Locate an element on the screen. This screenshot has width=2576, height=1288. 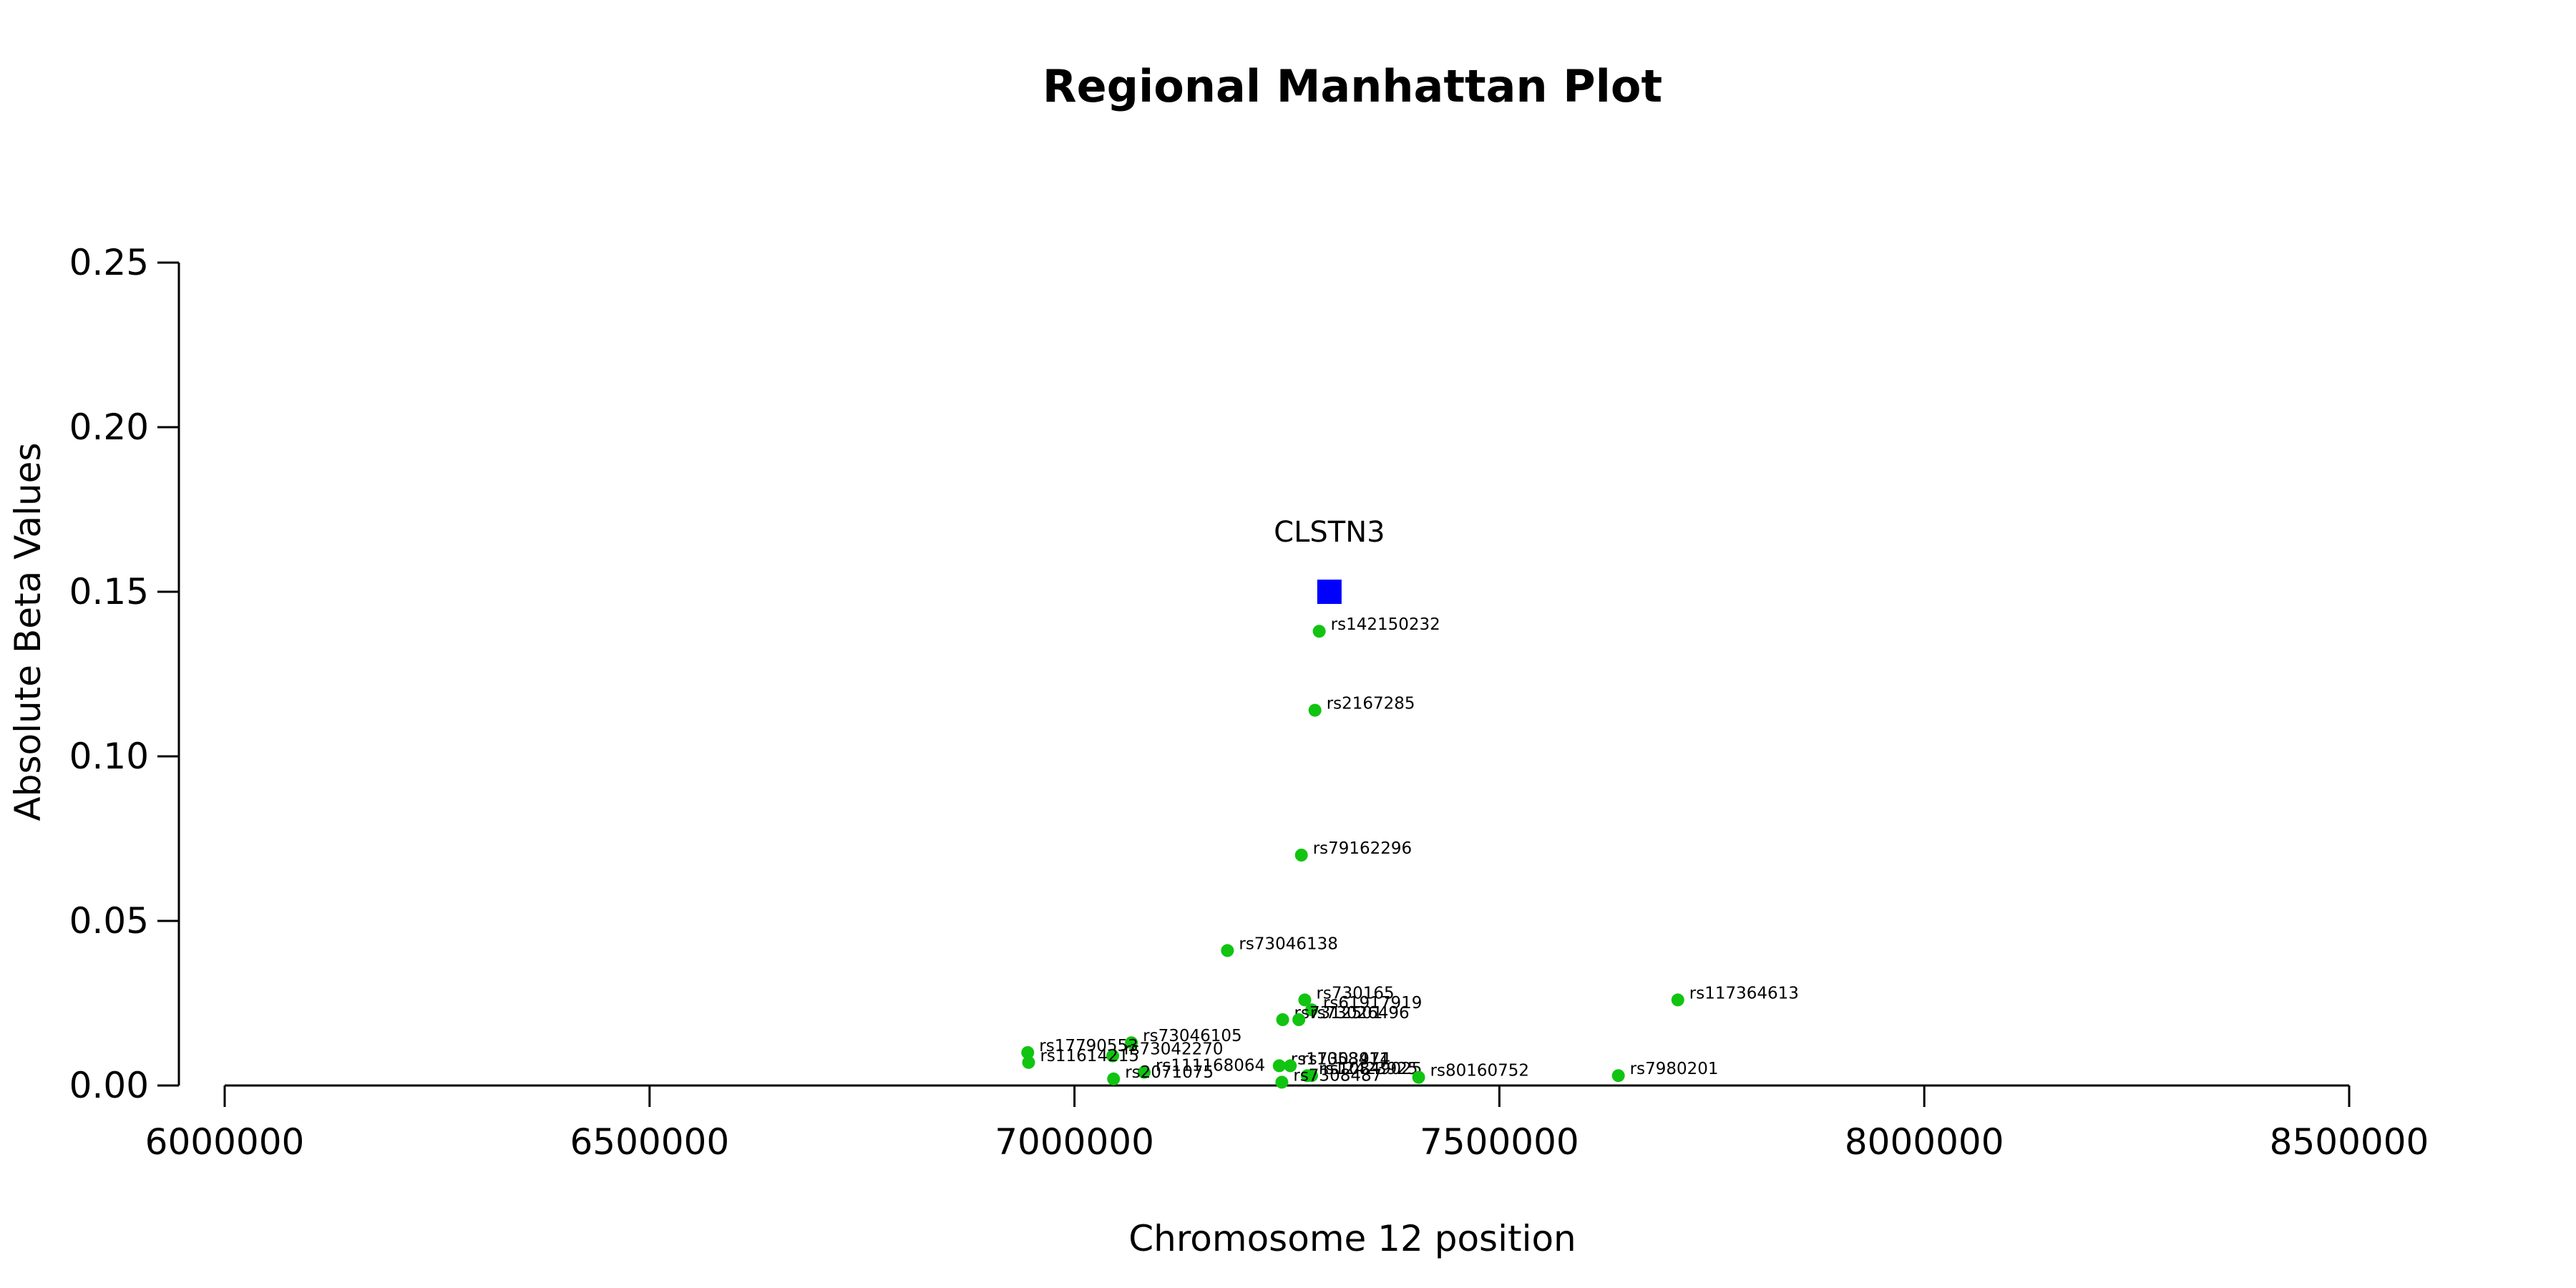
x-tick-label: 8000000 is located at coordinates (1924, 1142).